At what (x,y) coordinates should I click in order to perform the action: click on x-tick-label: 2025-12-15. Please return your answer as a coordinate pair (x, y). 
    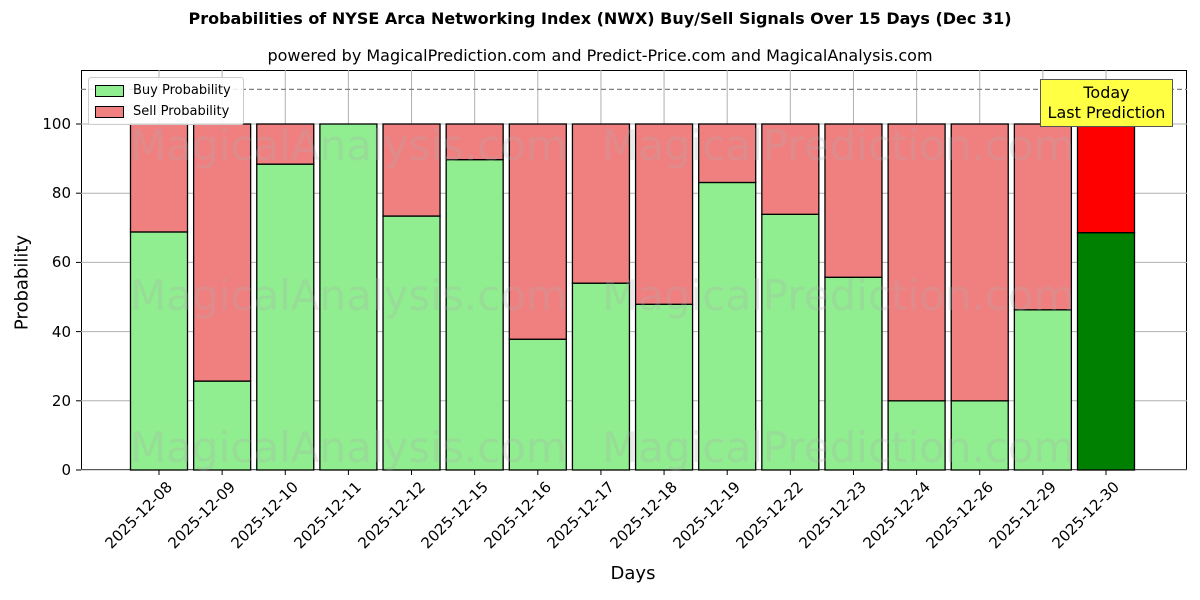
    Looking at the image, I should click on (454, 515).